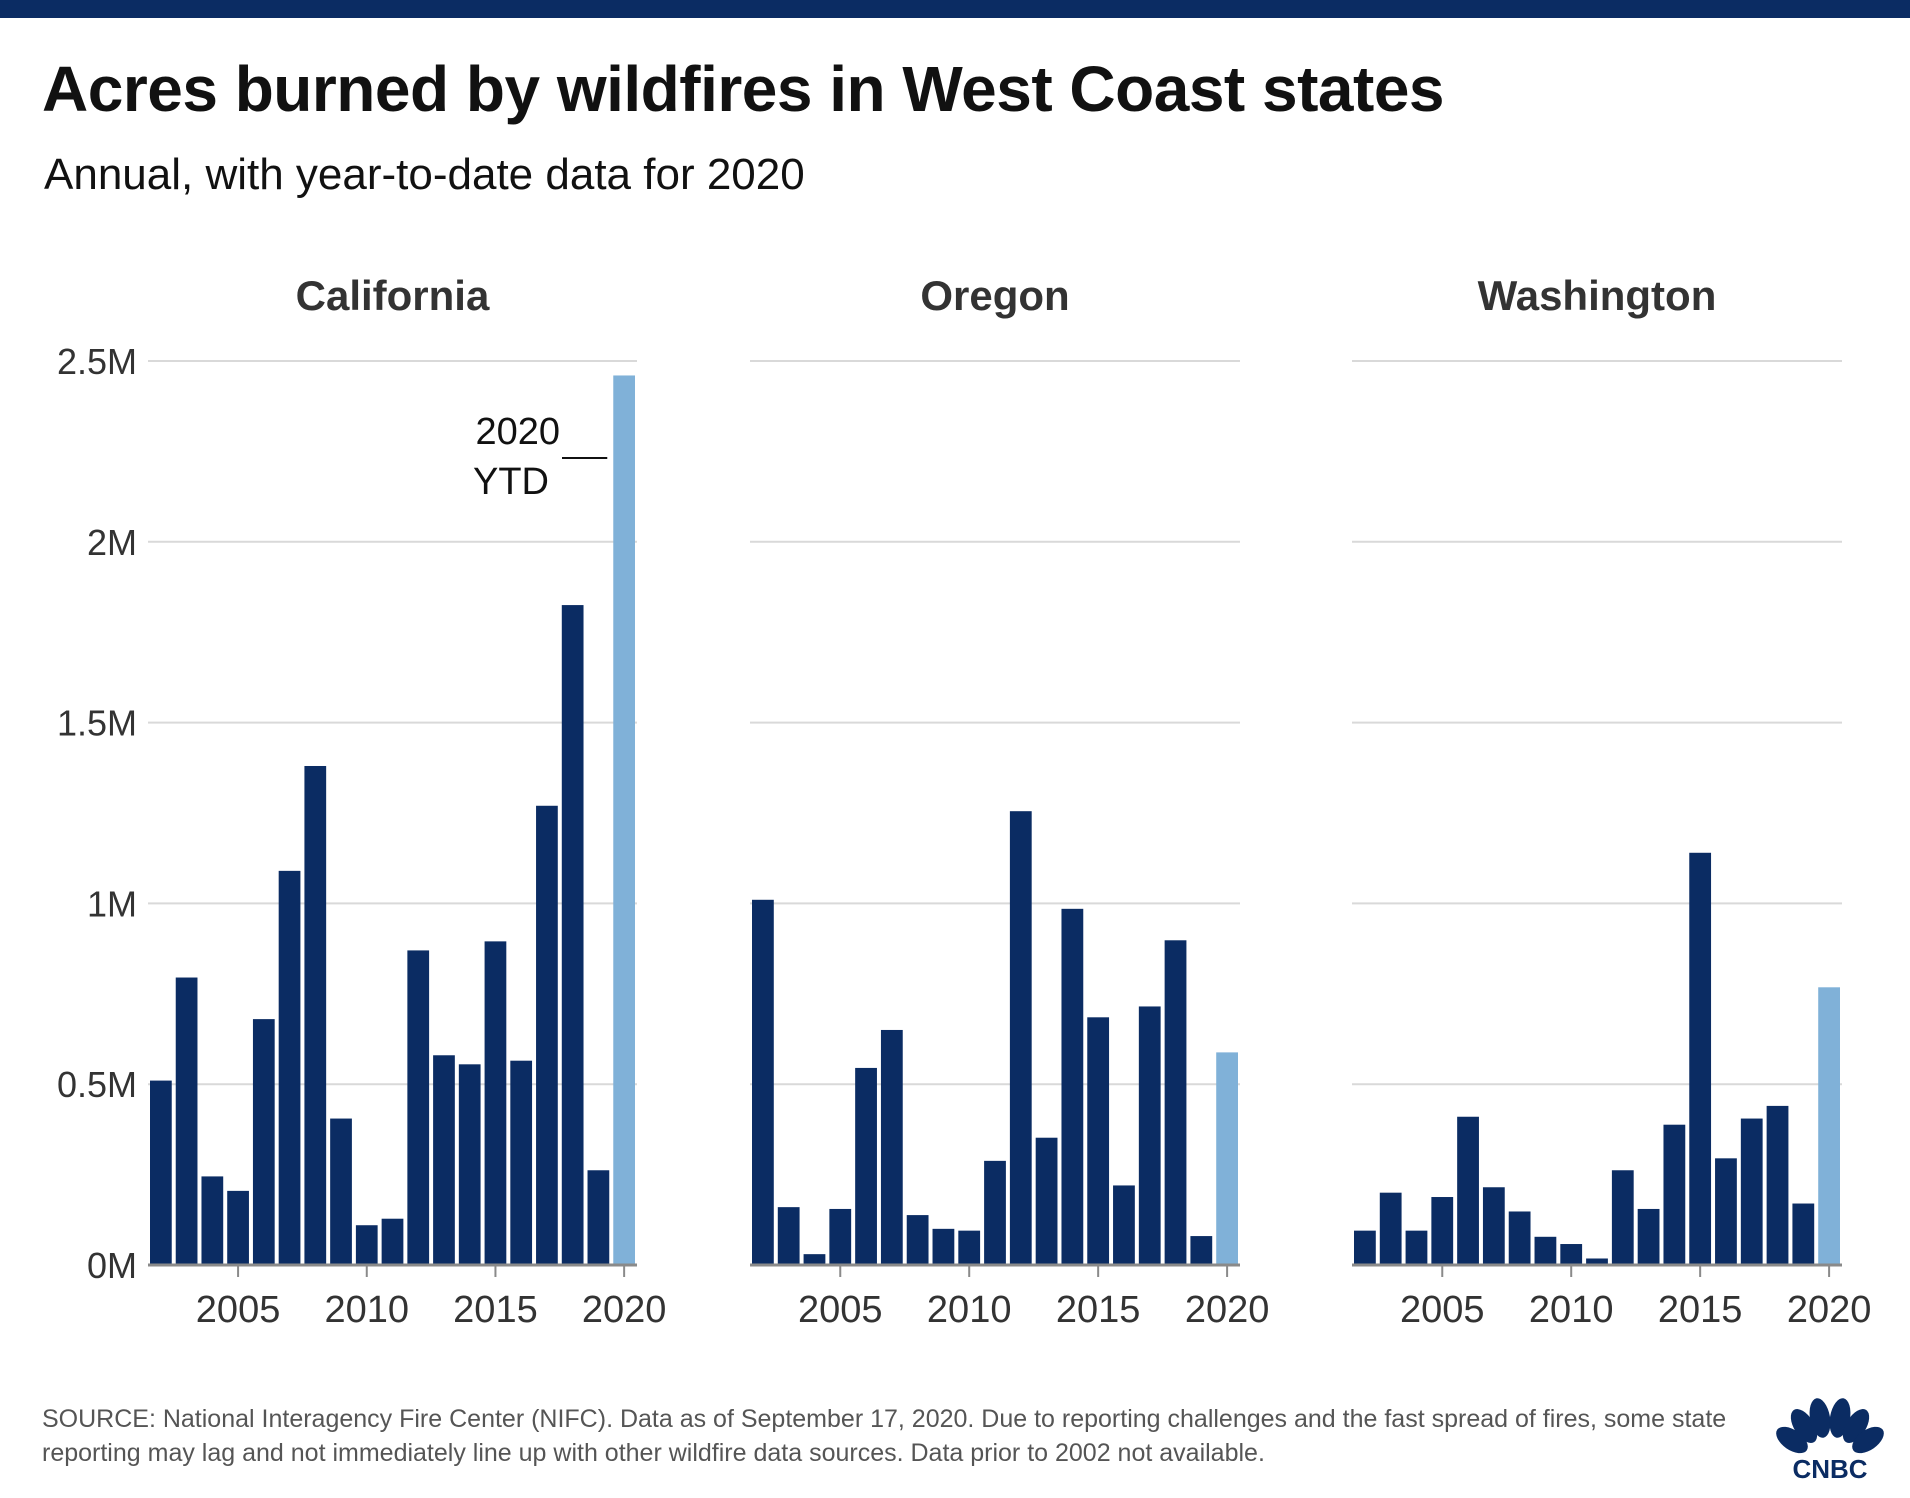  I want to click on annotation-label-ytd: YTD, so click(511, 482).